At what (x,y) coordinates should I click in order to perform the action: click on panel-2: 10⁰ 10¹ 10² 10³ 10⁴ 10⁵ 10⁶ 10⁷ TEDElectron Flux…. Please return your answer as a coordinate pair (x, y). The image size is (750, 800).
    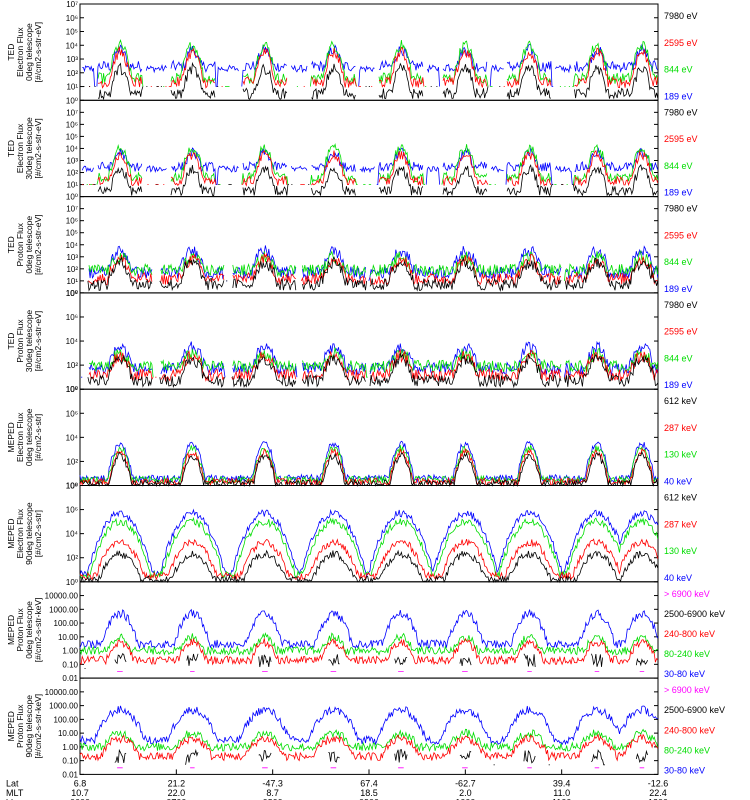
    Looking at the image, I should click on (352, 150).